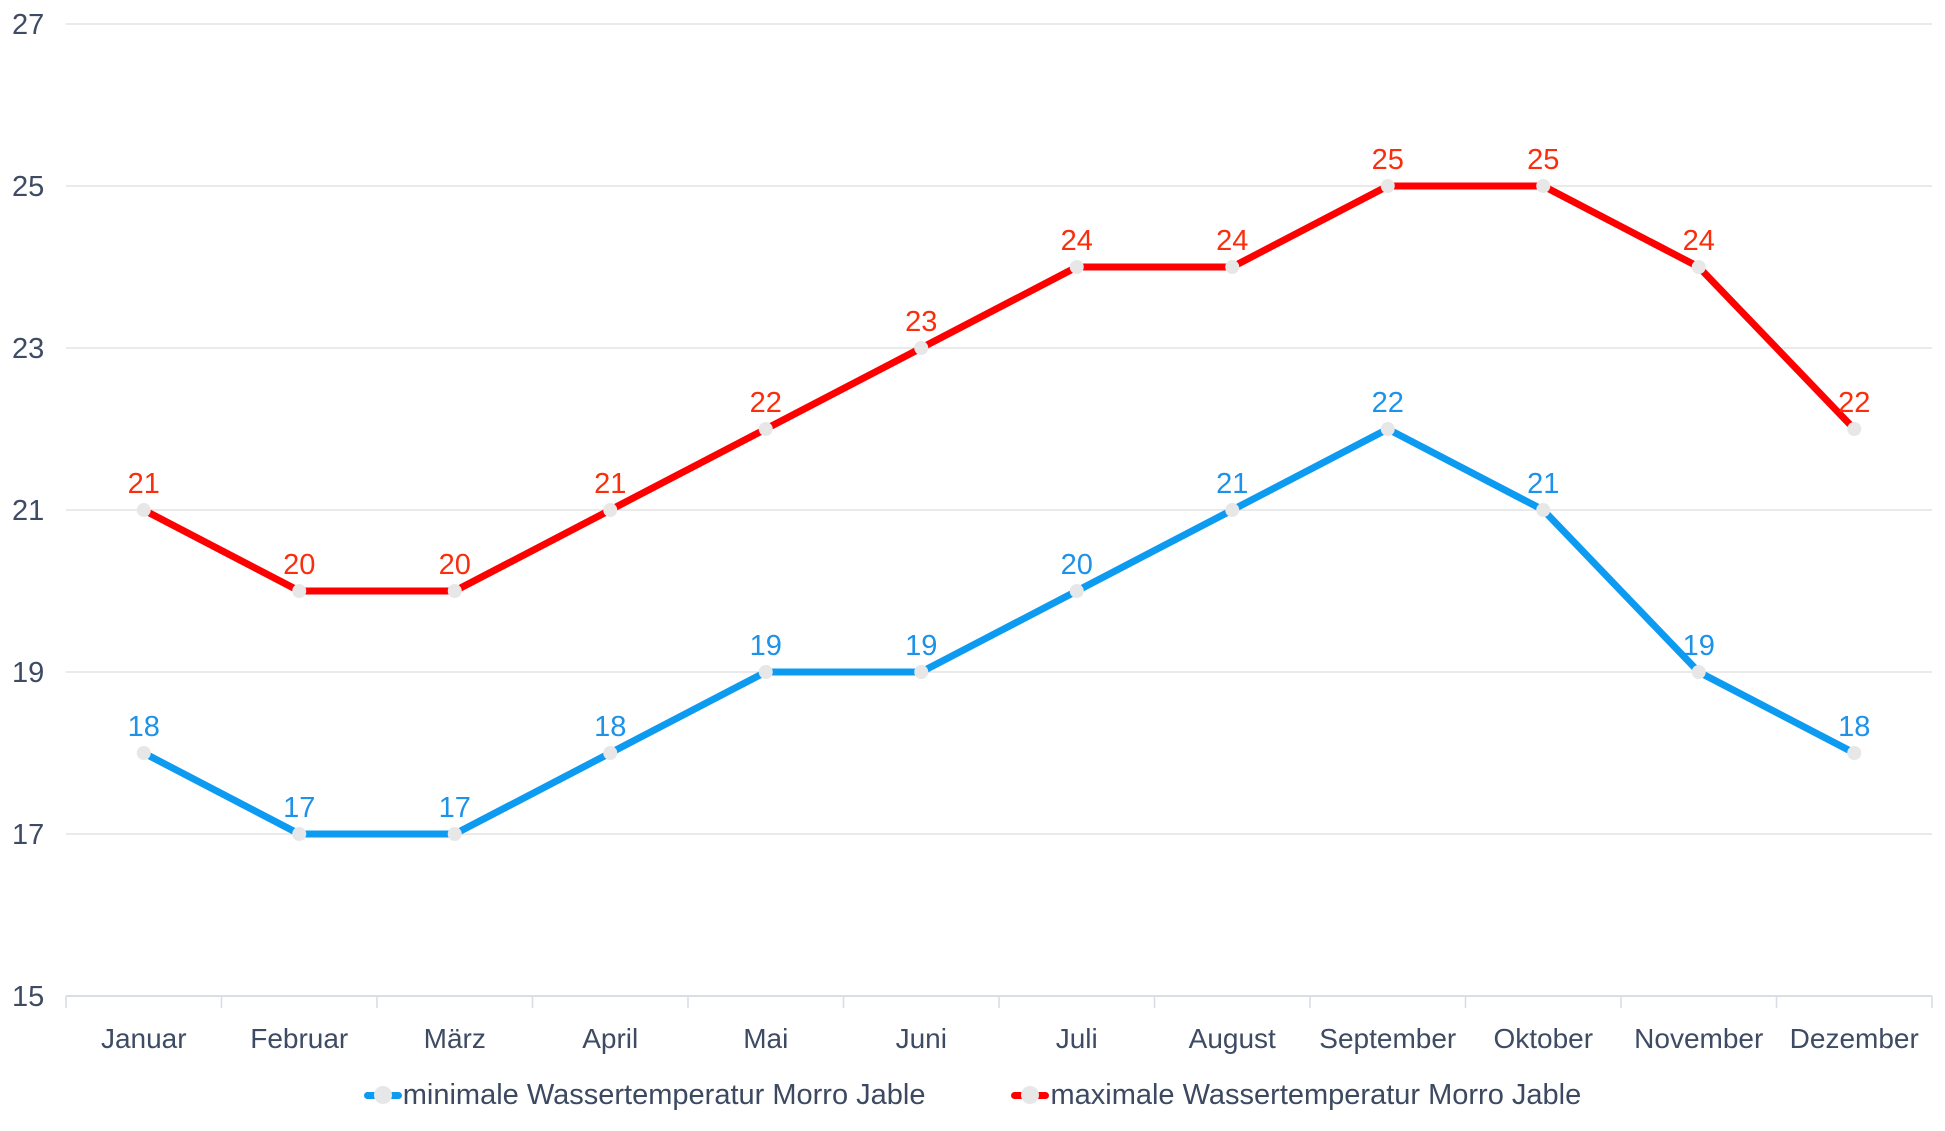 The height and width of the screenshot is (1131, 1945). What do you see at coordinates (610, 1038) in the screenshot?
I see `month-label: April` at bounding box center [610, 1038].